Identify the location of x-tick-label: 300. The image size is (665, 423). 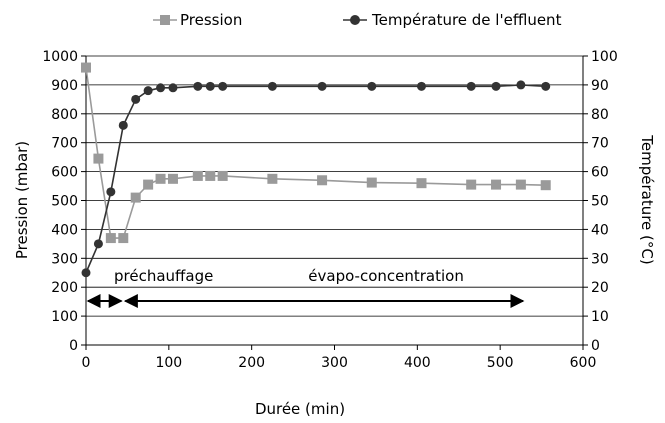
(334, 363).